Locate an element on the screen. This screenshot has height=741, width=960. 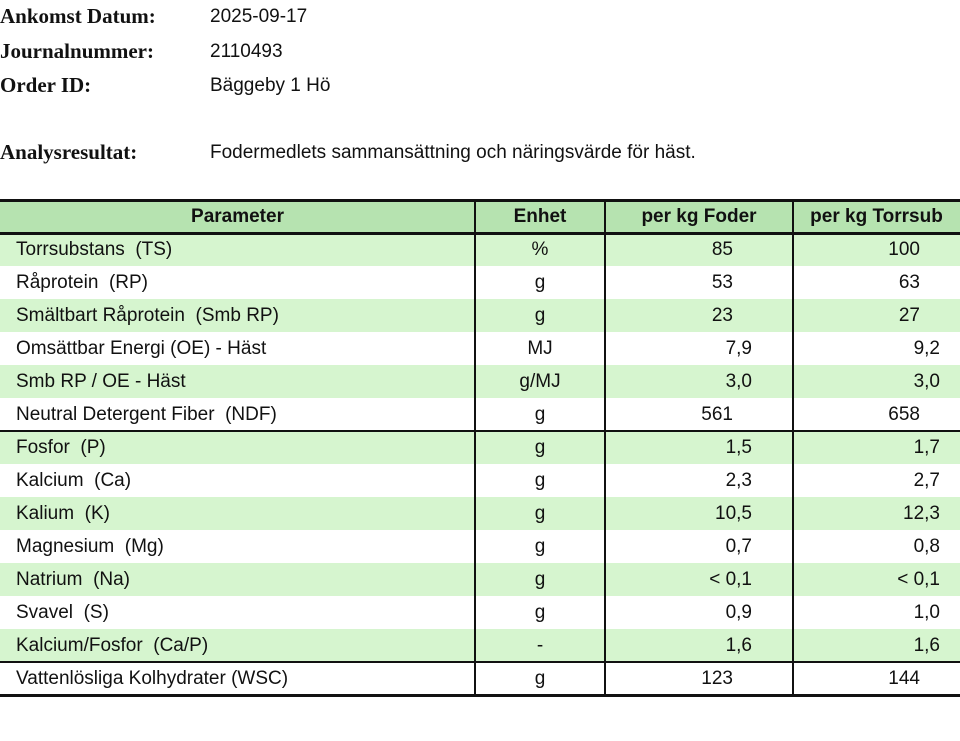
column-header: per kg Foder is located at coordinates (699, 216).